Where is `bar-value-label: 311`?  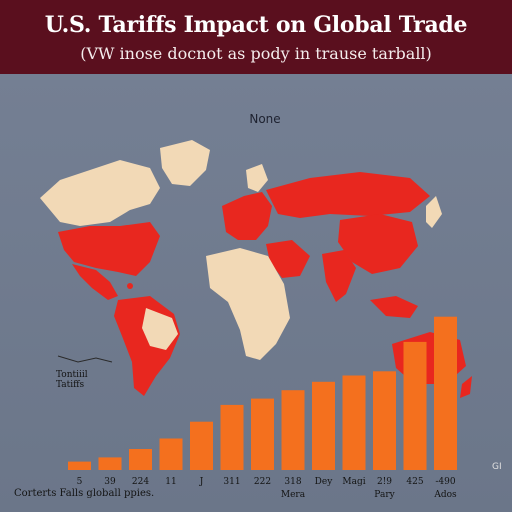
bar-value-label: 311 is located at coordinates (231, 482).